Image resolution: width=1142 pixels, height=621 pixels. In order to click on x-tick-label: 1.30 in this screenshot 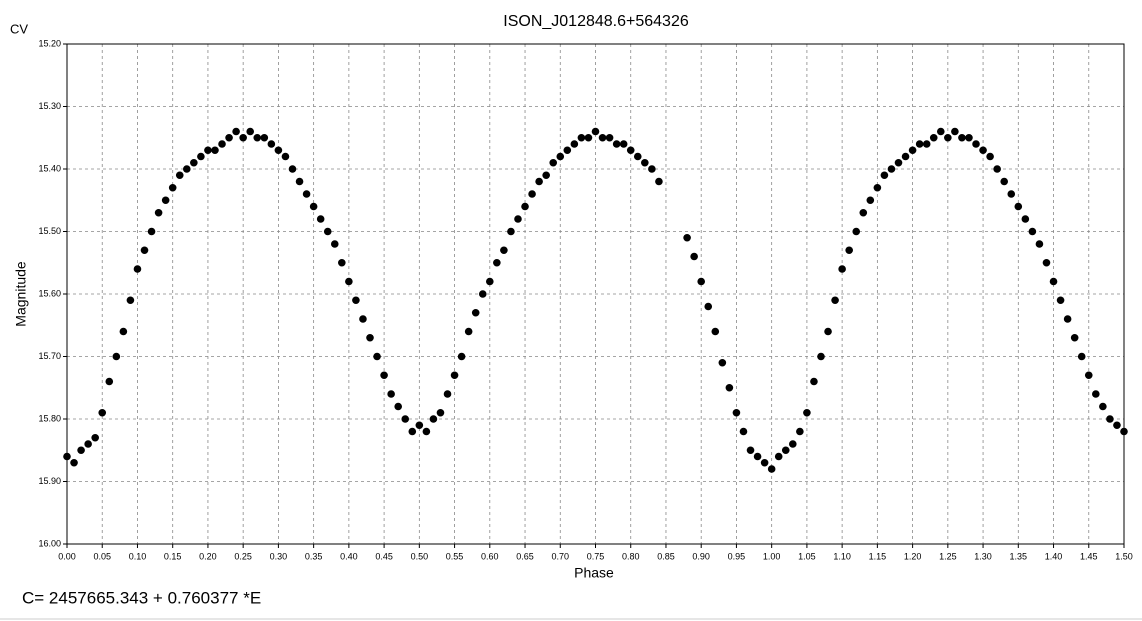, I will do `click(983, 556)`.